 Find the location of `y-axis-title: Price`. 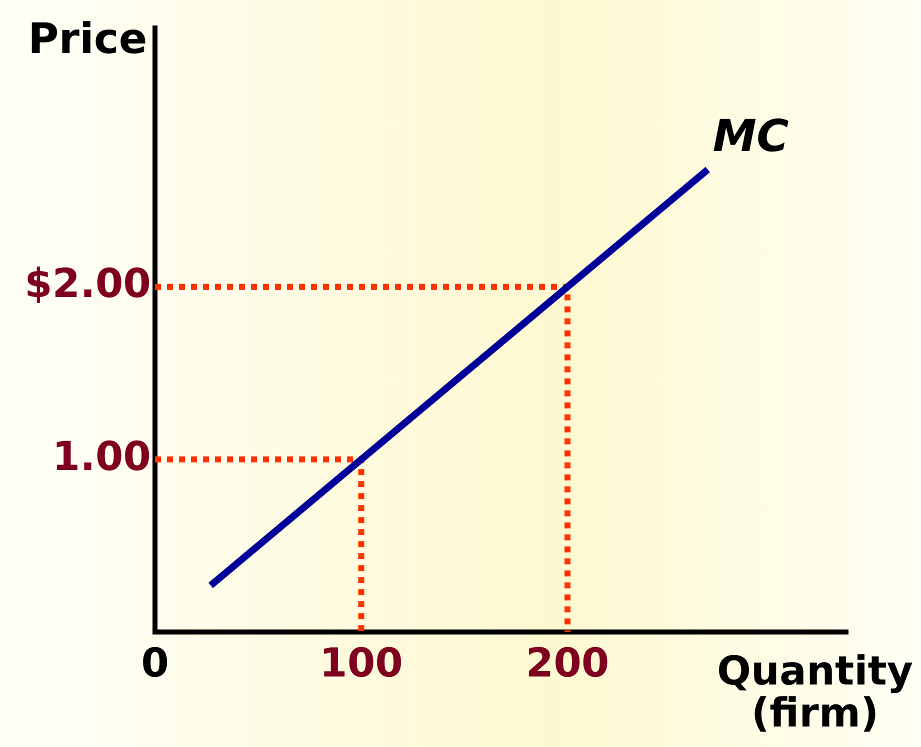

y-axis-title: Price is located at coordinates (88, 38).